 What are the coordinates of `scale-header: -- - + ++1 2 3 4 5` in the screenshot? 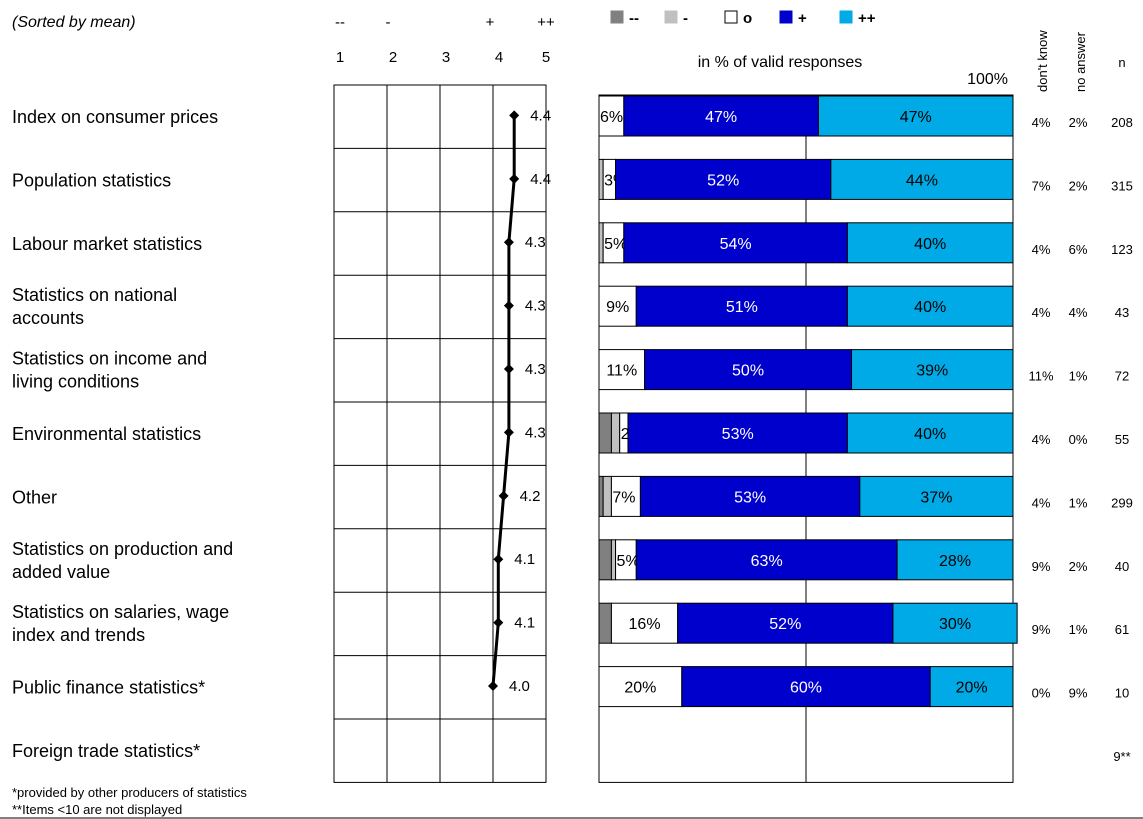 It's located at (445, 40).